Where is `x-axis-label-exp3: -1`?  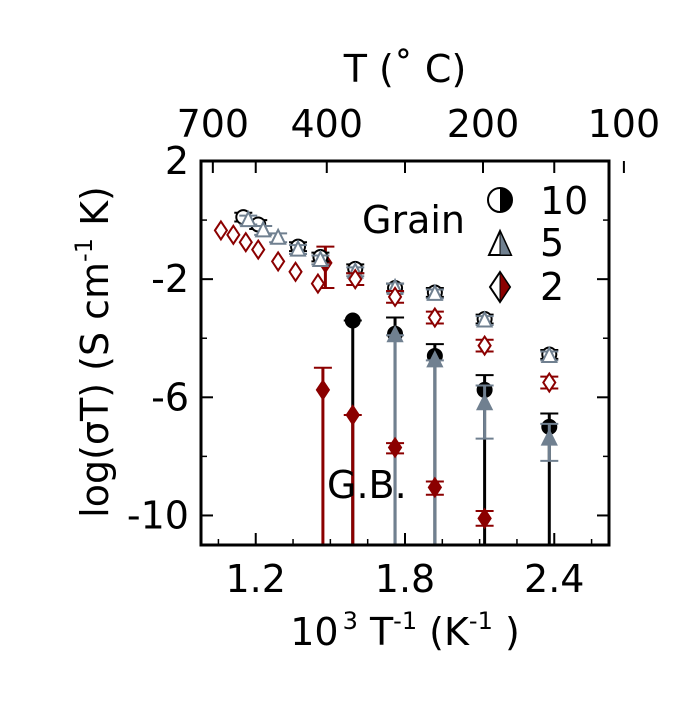
x-axis-label-exp3: -1 is located at coordinates (481, 621).